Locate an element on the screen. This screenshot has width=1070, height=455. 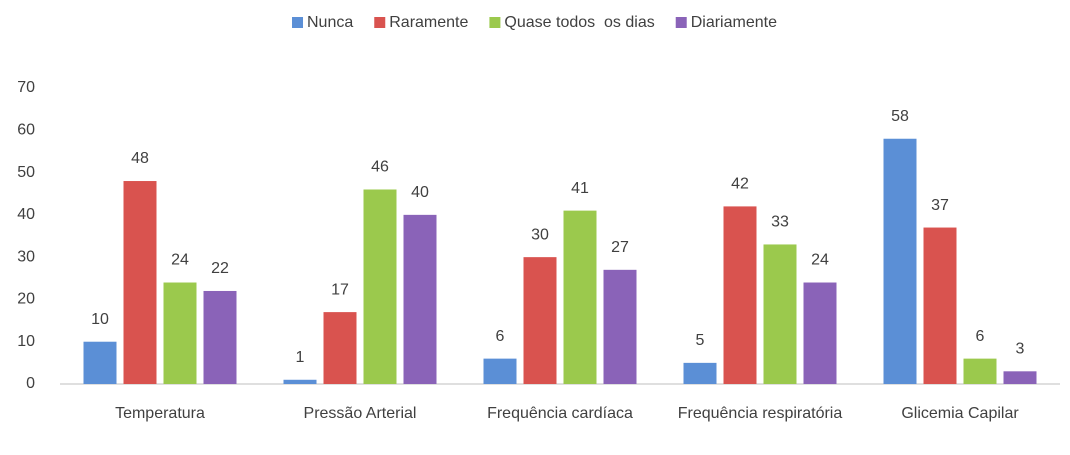
data-label: 58 is located at coordinates (900, 116).